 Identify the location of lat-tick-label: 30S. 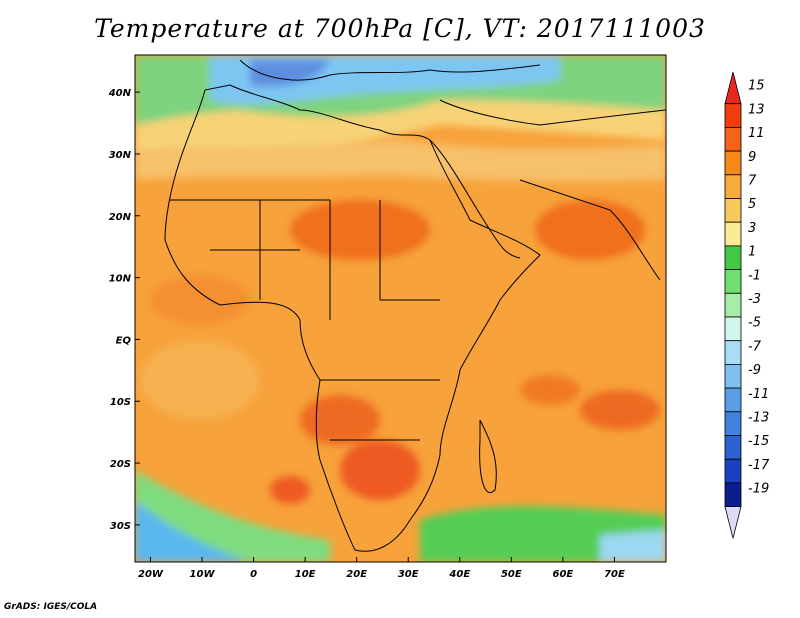
(120, 526).